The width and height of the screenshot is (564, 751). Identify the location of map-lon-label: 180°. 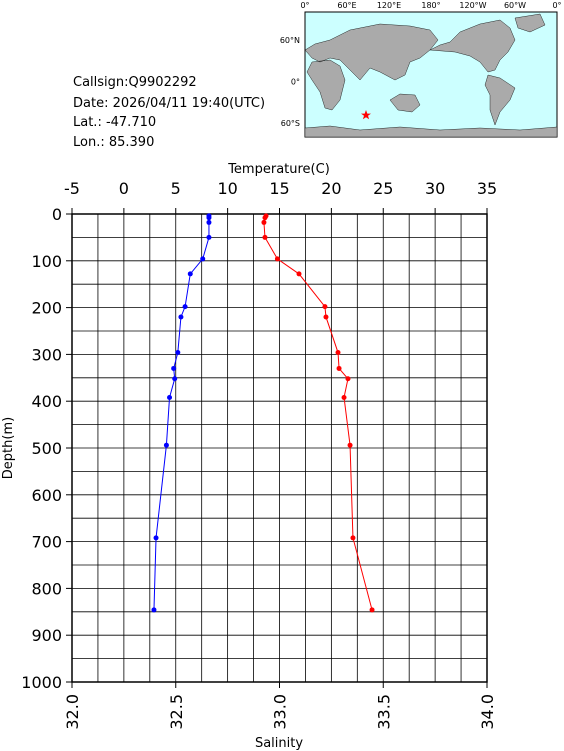
(430, 5).